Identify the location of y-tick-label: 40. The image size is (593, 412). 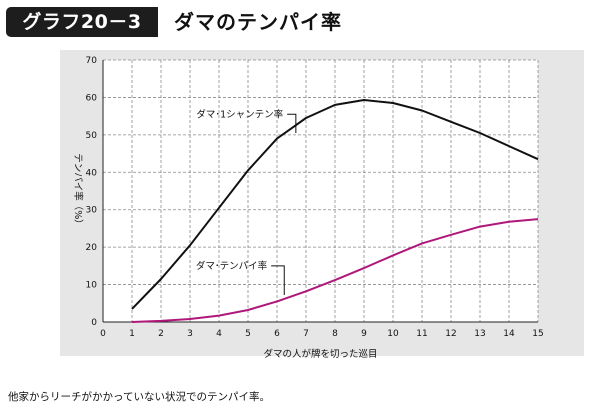
(92, 173).